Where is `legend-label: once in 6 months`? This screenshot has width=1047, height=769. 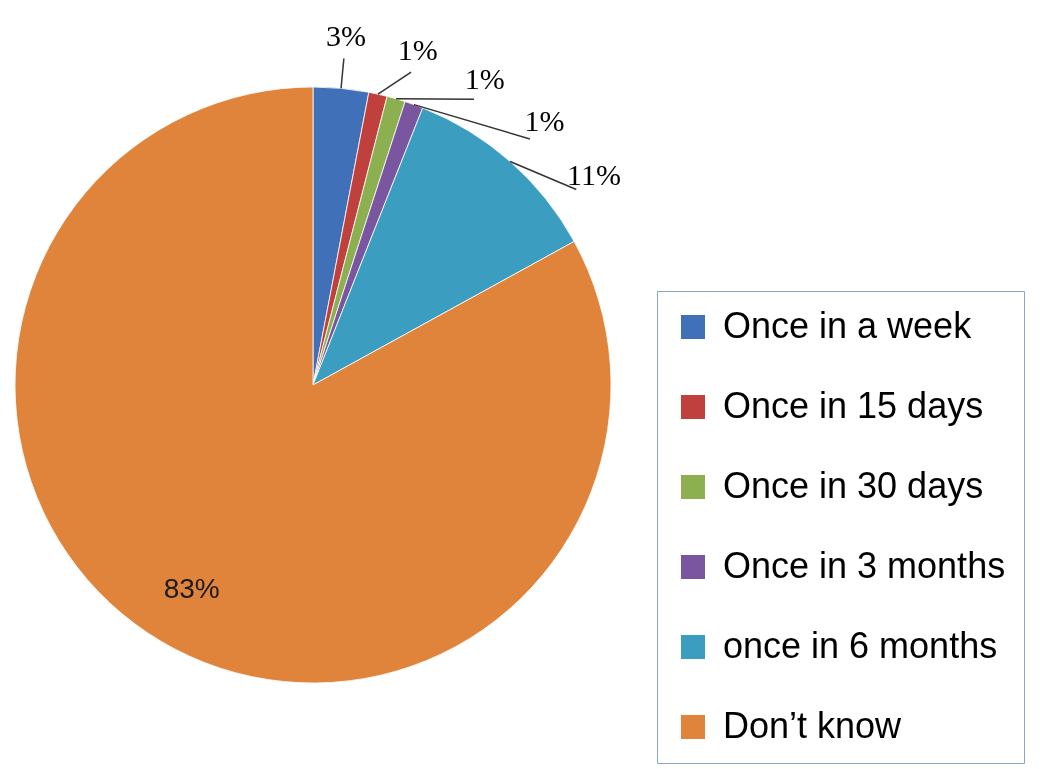 legend-label: once in 6 months is located at coordinates (860, 645).